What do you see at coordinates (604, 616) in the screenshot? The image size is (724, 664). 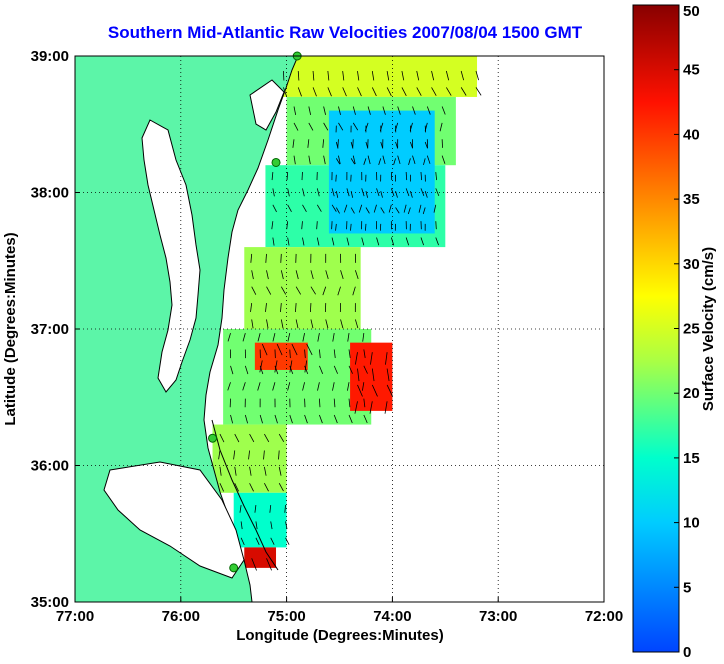 I see `x-tick-label: 72:00` at bounding box center [604, 616].